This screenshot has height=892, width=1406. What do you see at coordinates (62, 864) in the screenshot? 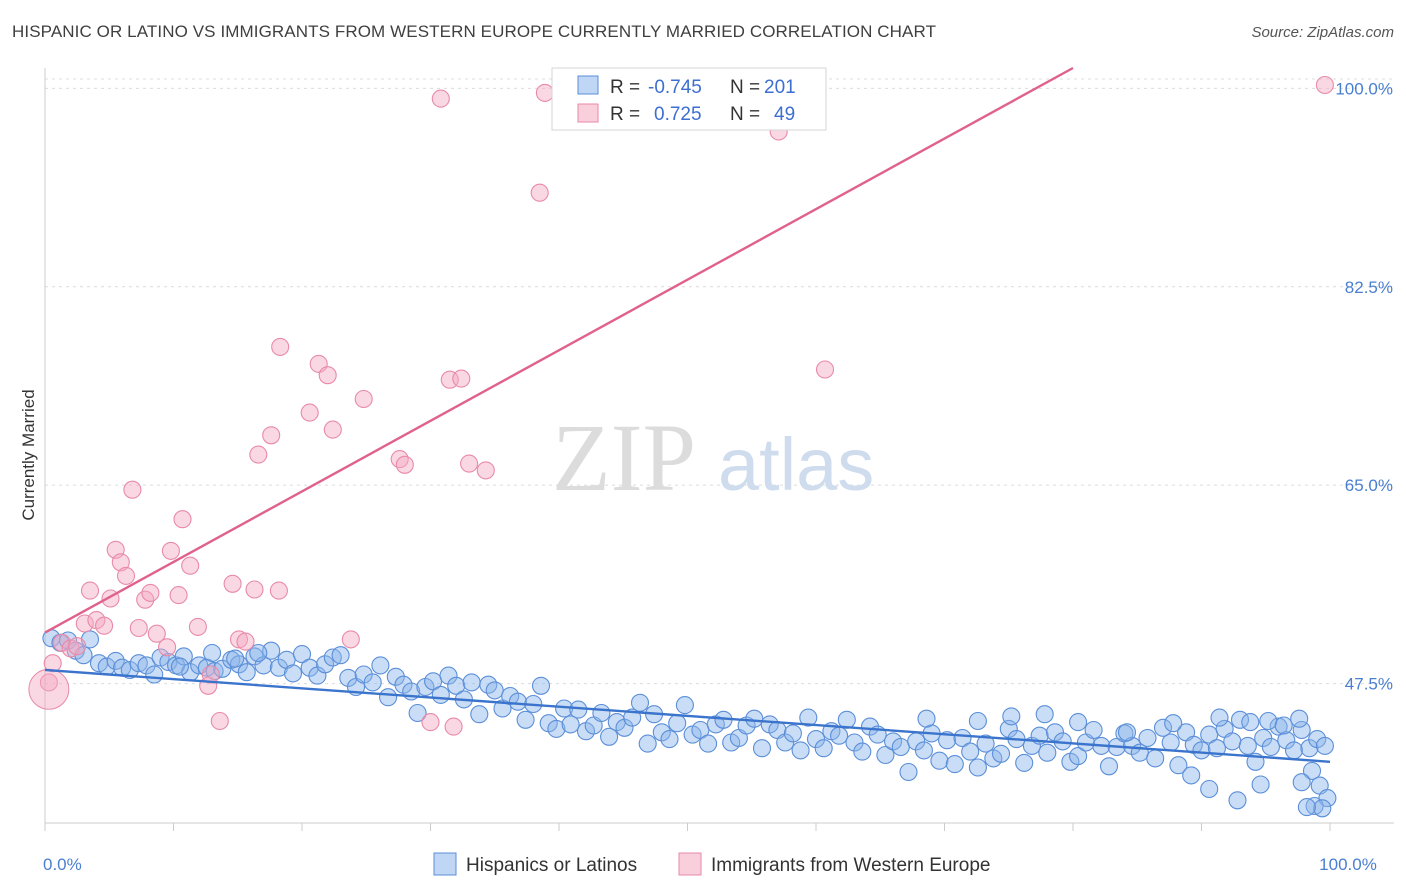
I see `x-tick-label-0: 0.0%` at bounding box center [62, 864].